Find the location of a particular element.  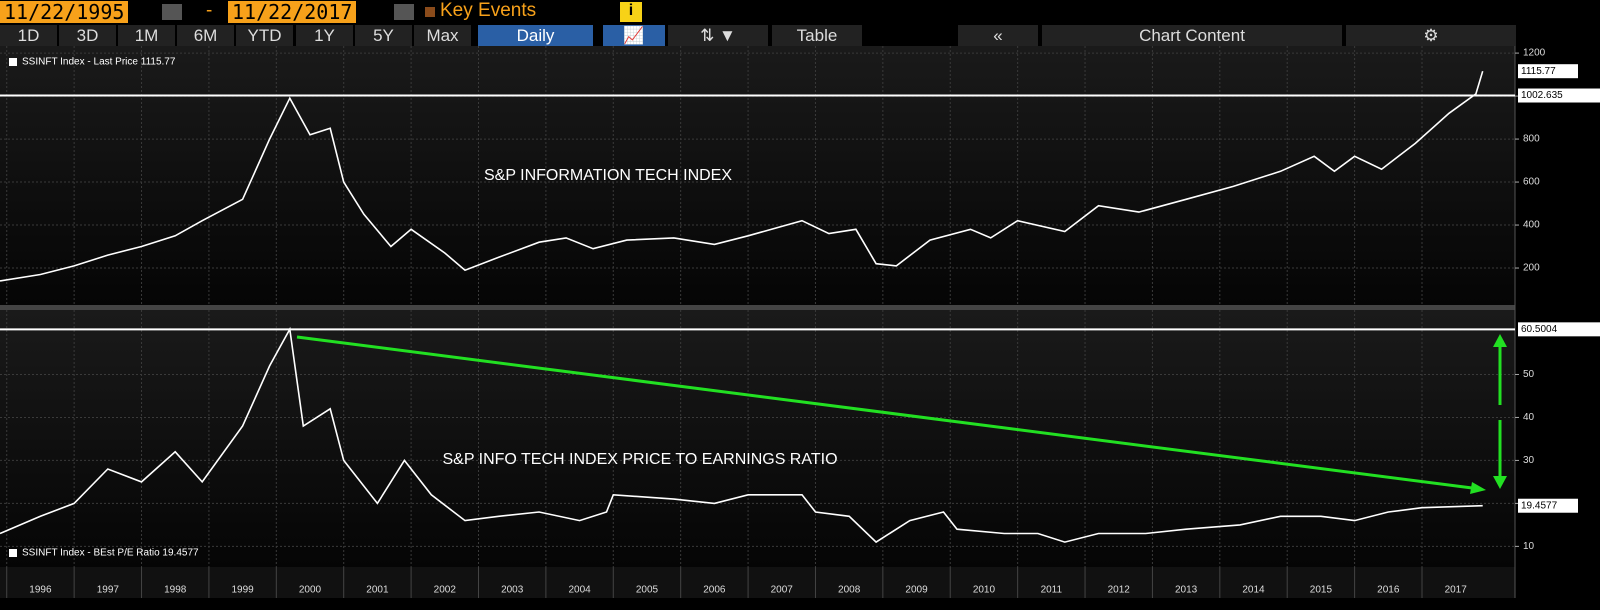

last-value: 19.4577 is located at coordinates (1539, 505).